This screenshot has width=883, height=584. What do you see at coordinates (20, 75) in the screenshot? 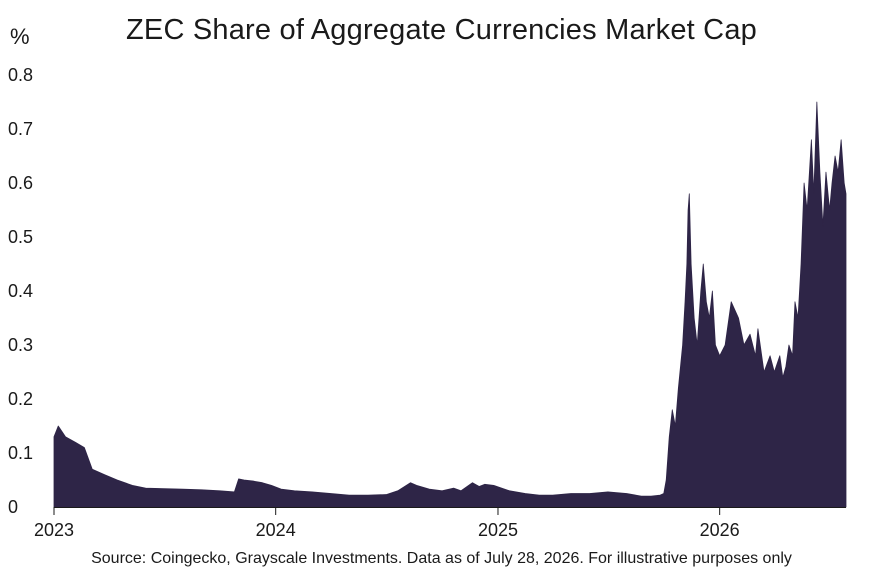
I see `y-tick-label: 0.8` at bounding box center [20, 75].